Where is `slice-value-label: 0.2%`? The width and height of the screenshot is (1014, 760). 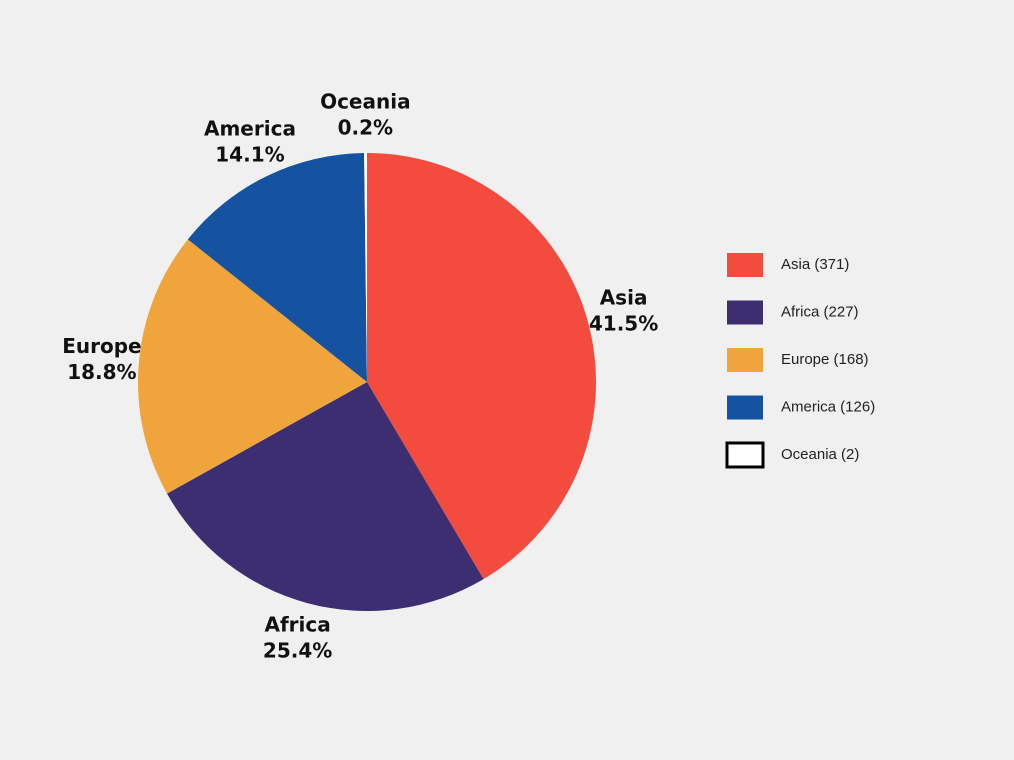
slice-value-label: 0.2% is located at coordinates (365, 128).